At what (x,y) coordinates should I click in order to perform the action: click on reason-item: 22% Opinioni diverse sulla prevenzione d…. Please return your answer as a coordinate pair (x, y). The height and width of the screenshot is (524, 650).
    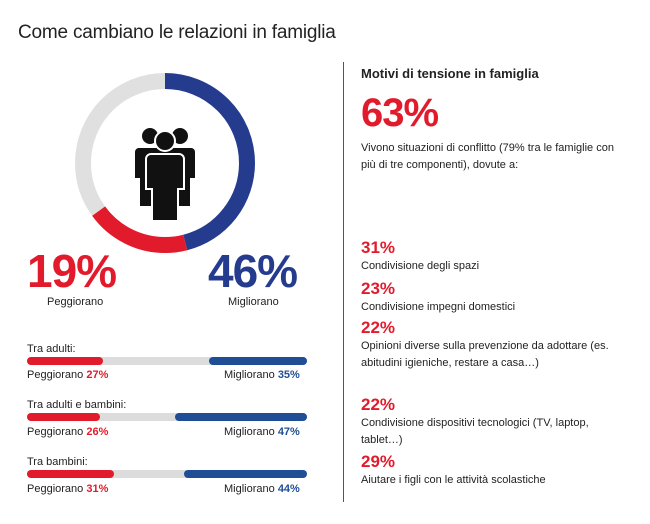
    Looking at the image, I should click on (486, 345).